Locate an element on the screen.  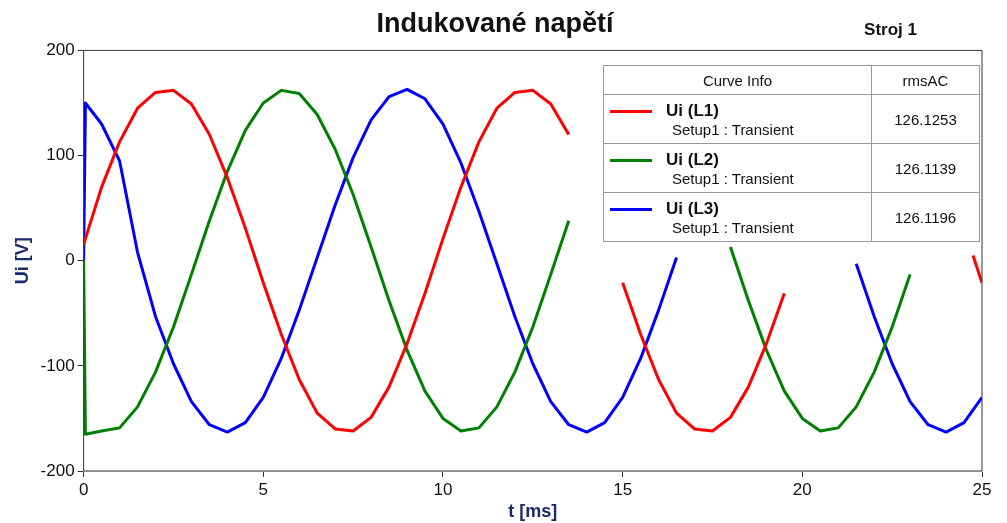
y-tick-label: 0 is located at coordinates (70, 260).